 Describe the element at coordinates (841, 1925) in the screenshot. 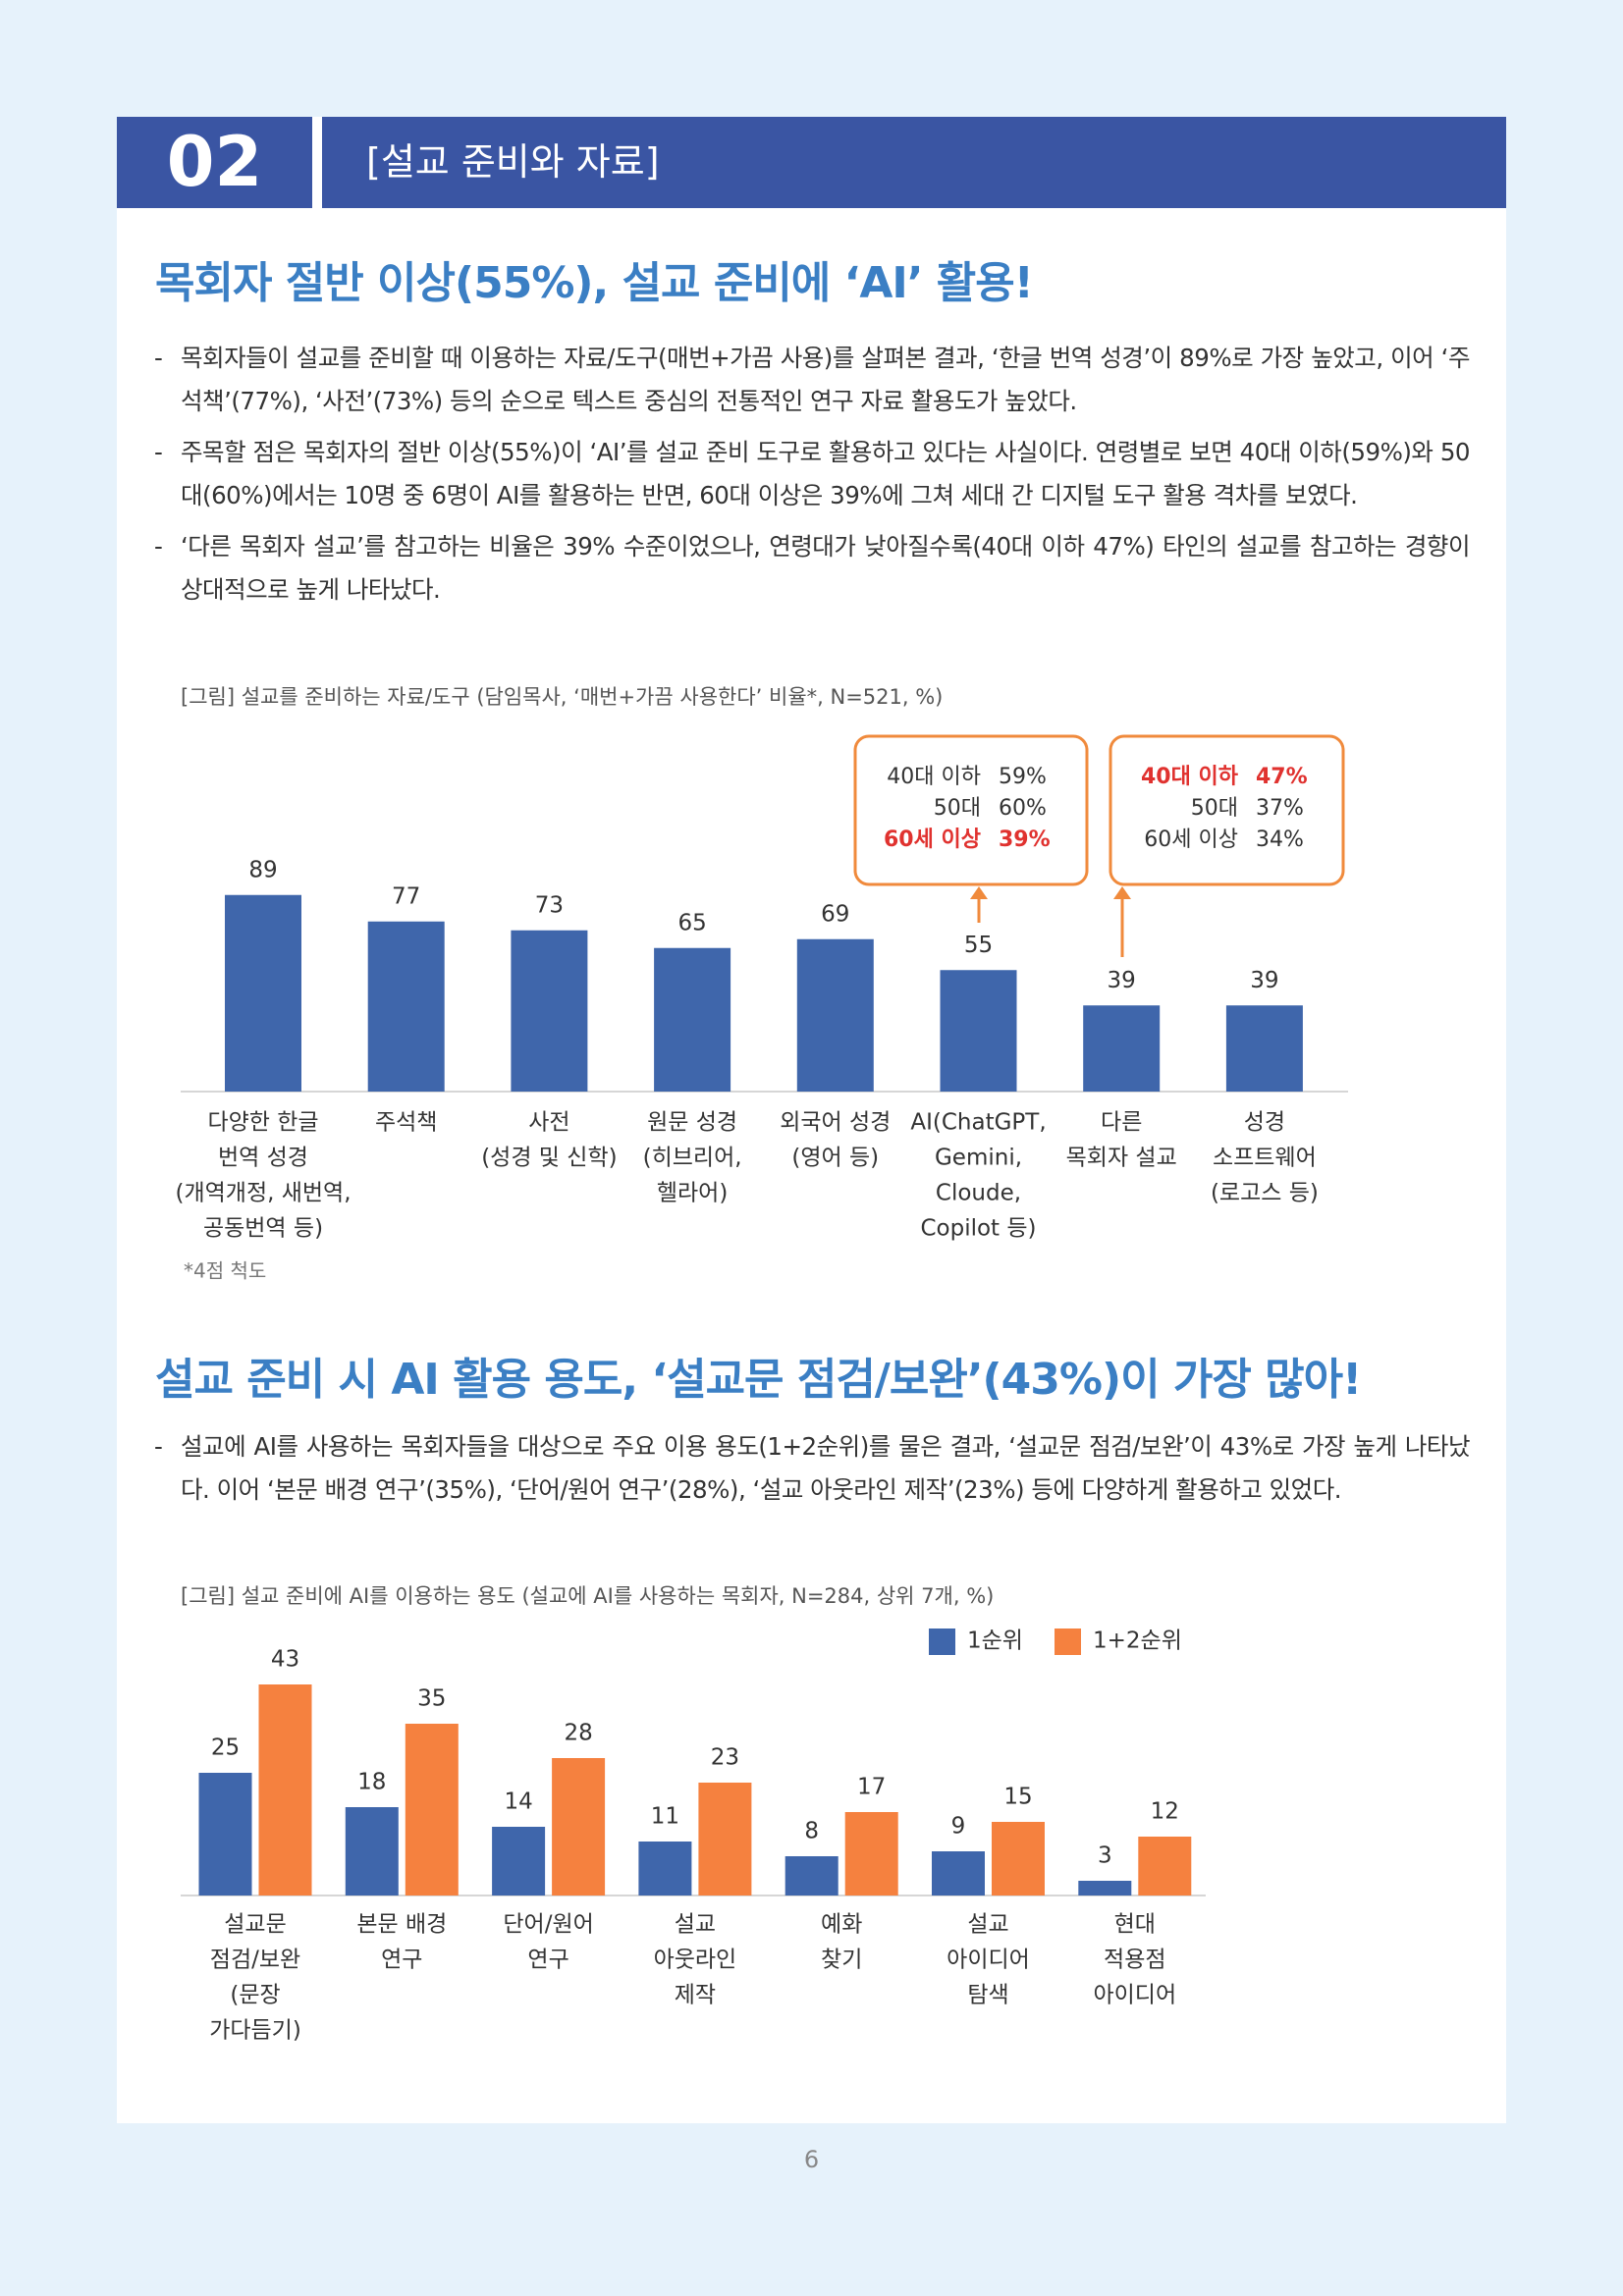

I see `category-label: 예화` at that location.